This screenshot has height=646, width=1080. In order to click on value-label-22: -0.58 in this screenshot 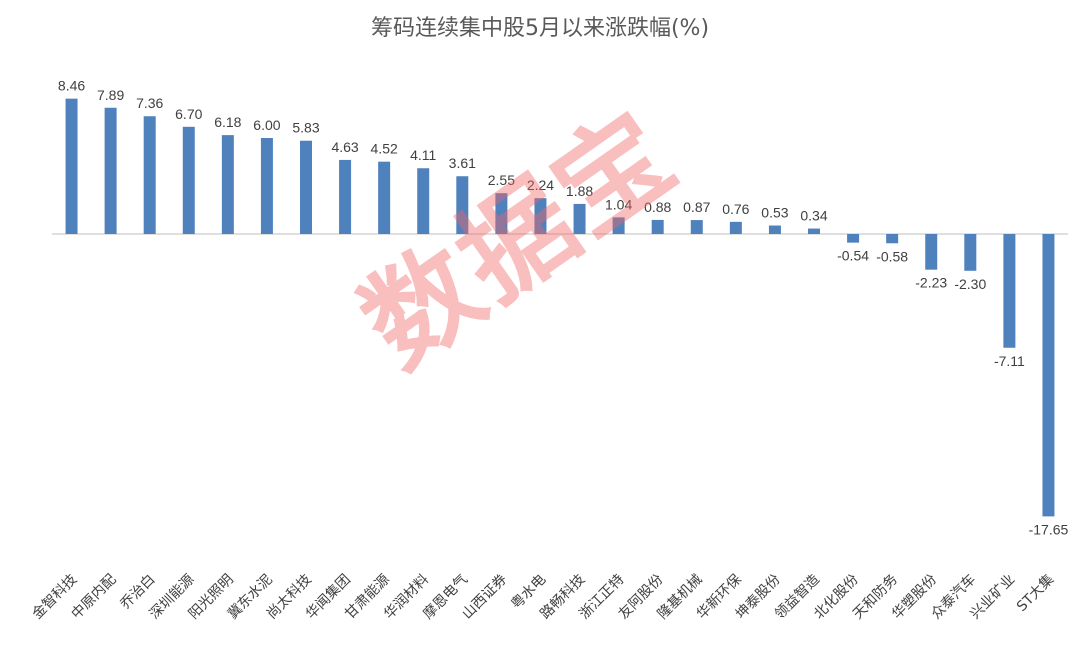, I will do `click(892, 256)`.